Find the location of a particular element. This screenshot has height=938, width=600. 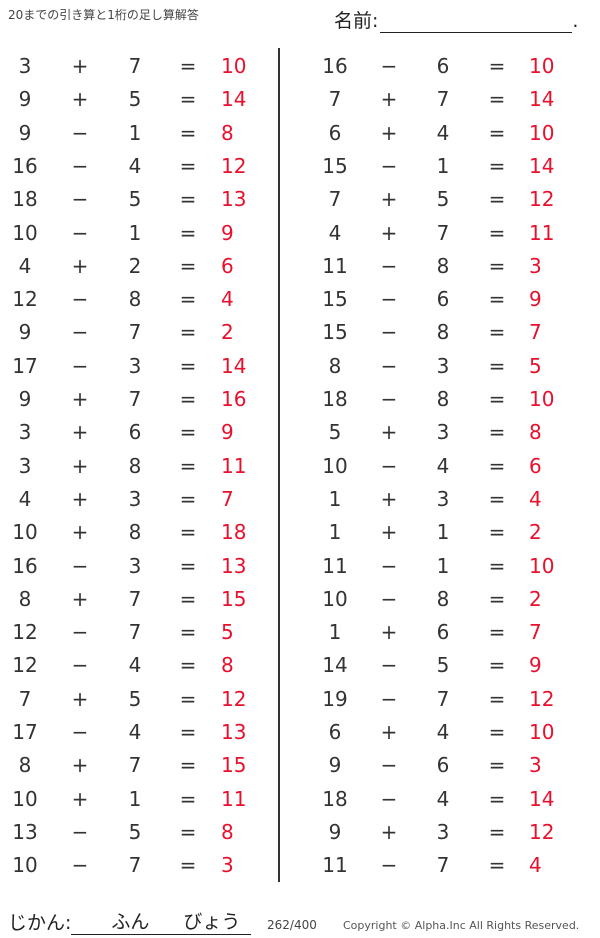

answer: 11 is located at coordinates (542, 232).